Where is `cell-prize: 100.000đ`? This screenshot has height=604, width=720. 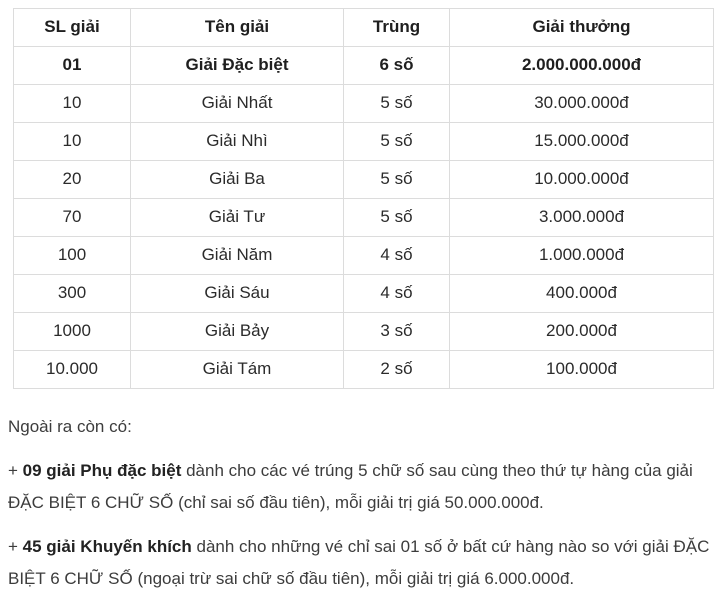 cell-prize: 100.000đ is located at coordinates (581, 369).